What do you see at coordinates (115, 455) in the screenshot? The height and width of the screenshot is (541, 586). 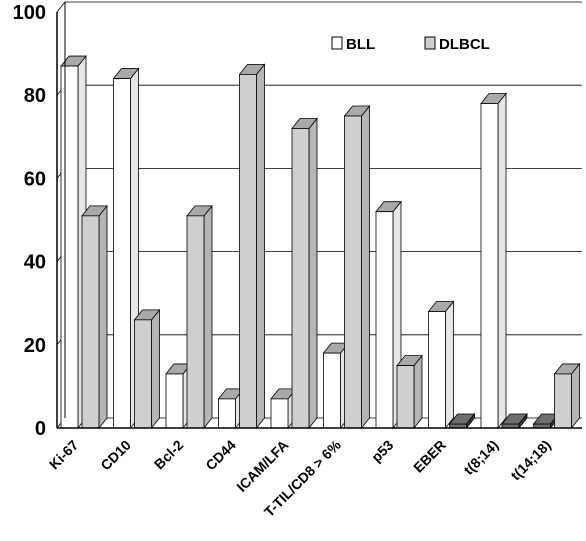 I see `x-tick-label: CD10` at bounding box center [115, 455].